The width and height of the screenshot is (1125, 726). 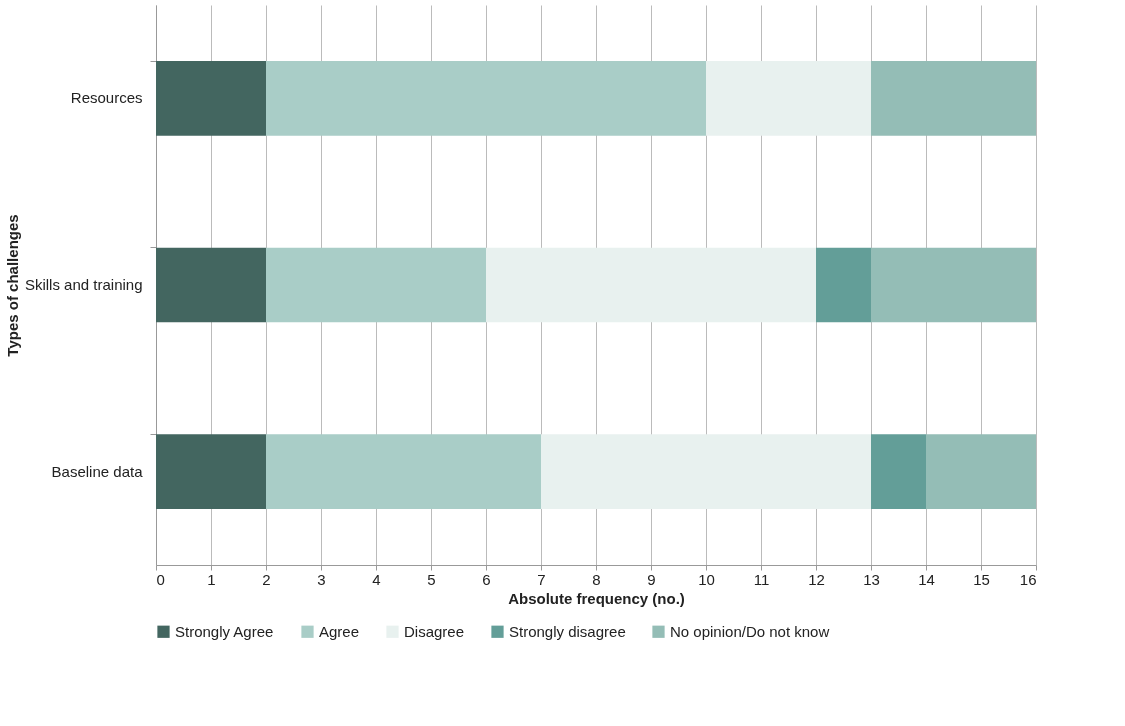 What do you see at coordinates (12, 285) in the screenshot?
I see `y-axis-title: Types of challenges` at bounding box center [12, 285].